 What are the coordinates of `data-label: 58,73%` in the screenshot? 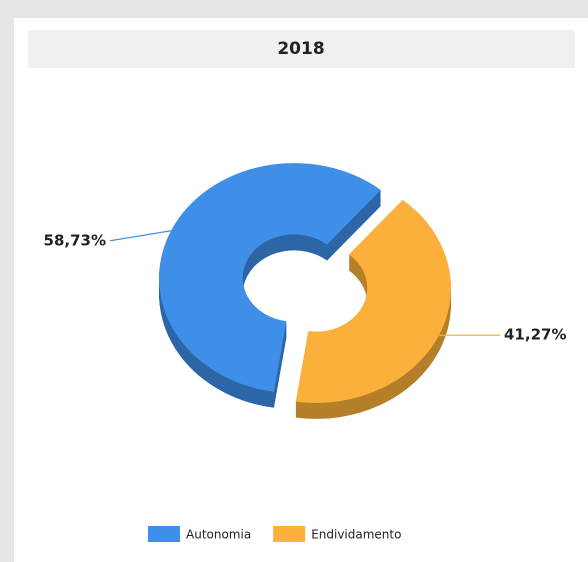 It's located at (75, 240).